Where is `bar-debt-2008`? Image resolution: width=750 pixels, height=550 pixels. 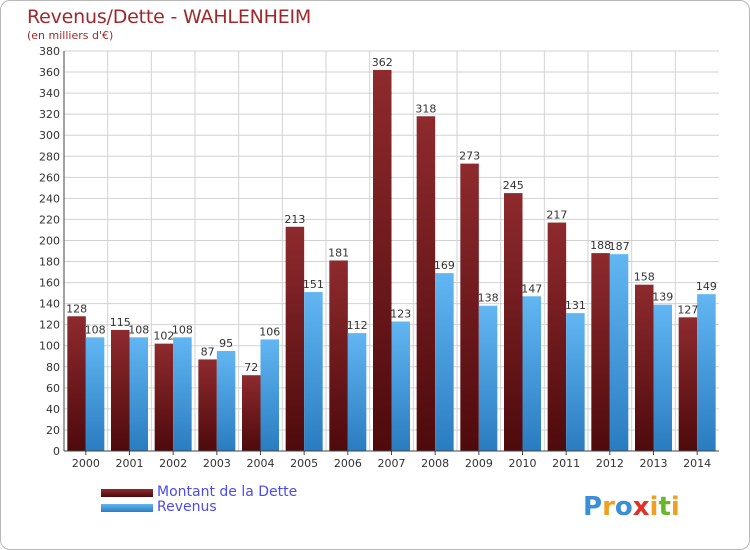
bar-debt-2008 is located at coordinates (426, 284).